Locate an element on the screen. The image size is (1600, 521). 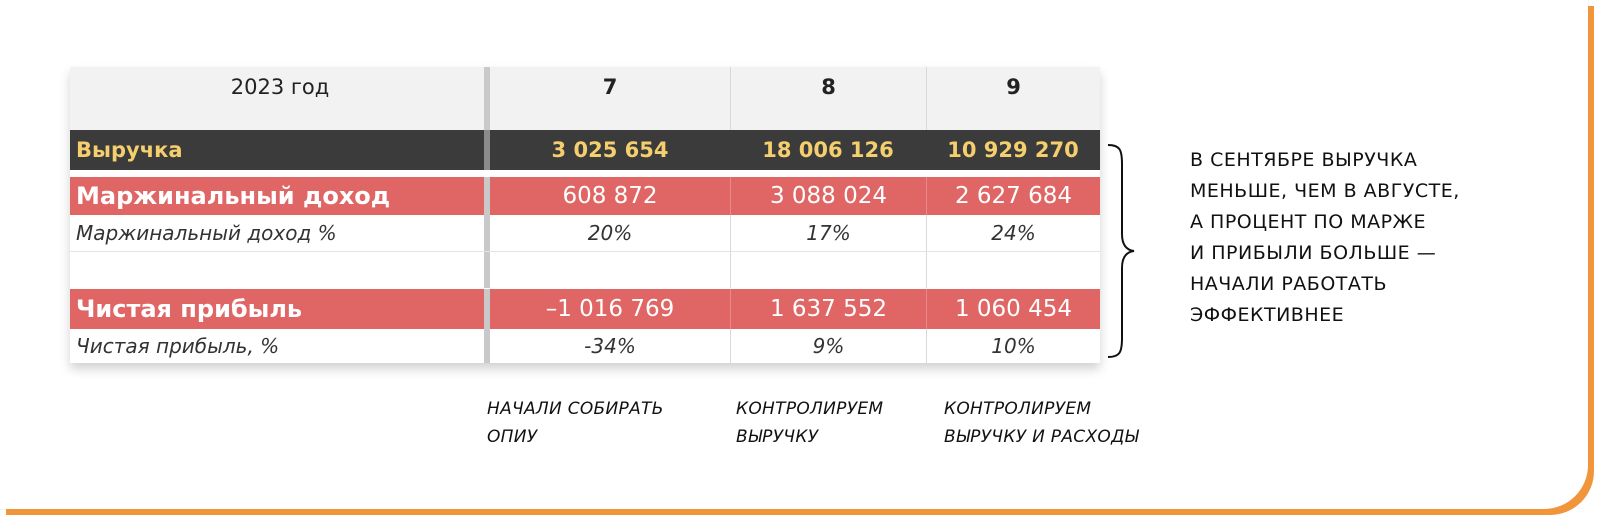
row-label is located at coordinates (277, 270).